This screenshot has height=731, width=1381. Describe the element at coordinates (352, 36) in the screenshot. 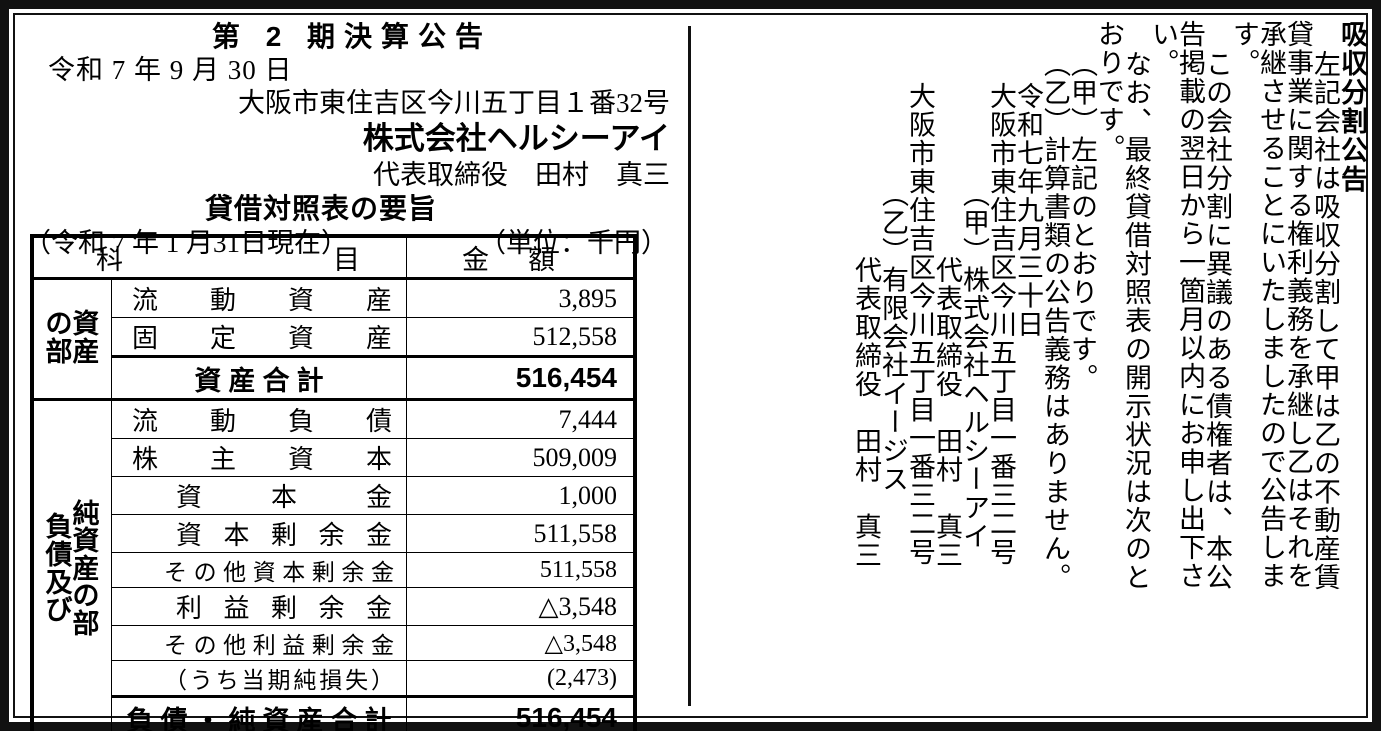

I see `page-title: 第 2 期決算公告` at that location.